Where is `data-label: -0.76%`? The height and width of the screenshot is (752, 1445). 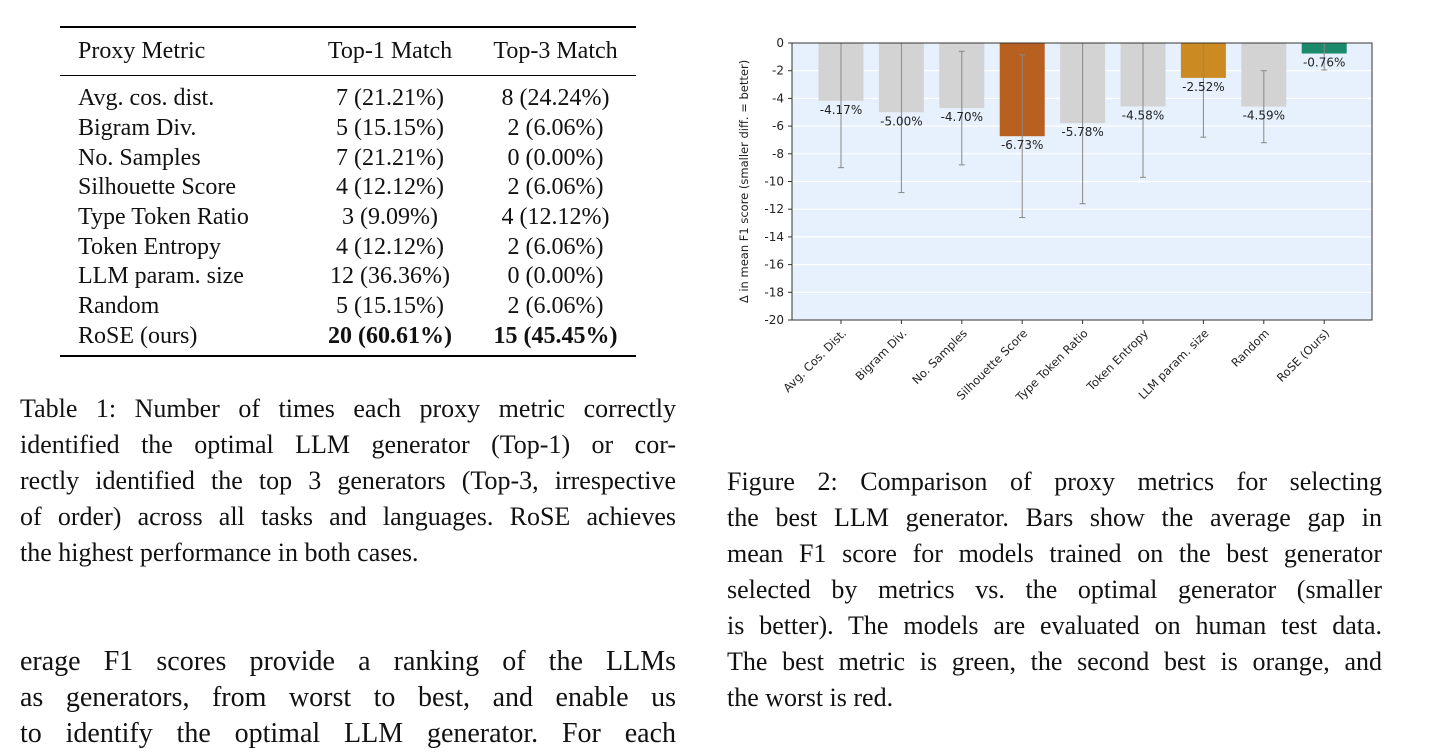 data-label: -0.76% is located at coordinates (1324, 63).